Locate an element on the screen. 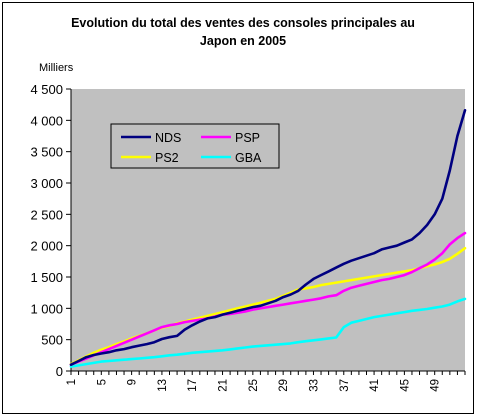  y-tick-label: 4 500 is located at coordinates (46, 89).